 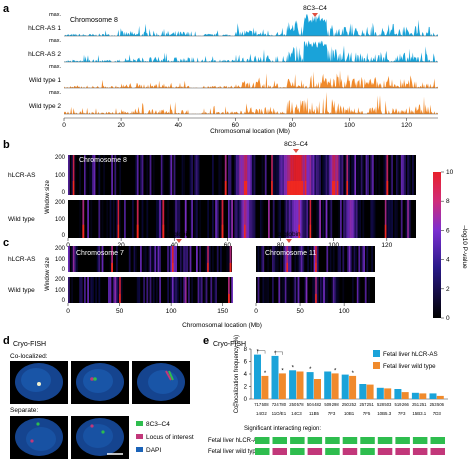 What do you see at coordinates (139, 449) in the screenshot?
I see `legend-swatch-dapi` at bounding box center [139, 449].